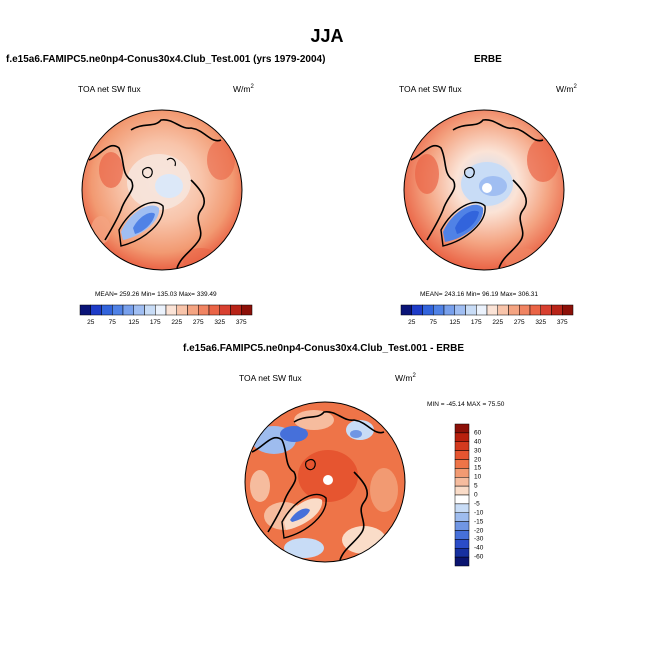 The image size is (654, 655). What do you see at coordinates (478, 442) in the screenshot?
I see `colorbar-tick-label: 40` at bounding box center [478, 442].